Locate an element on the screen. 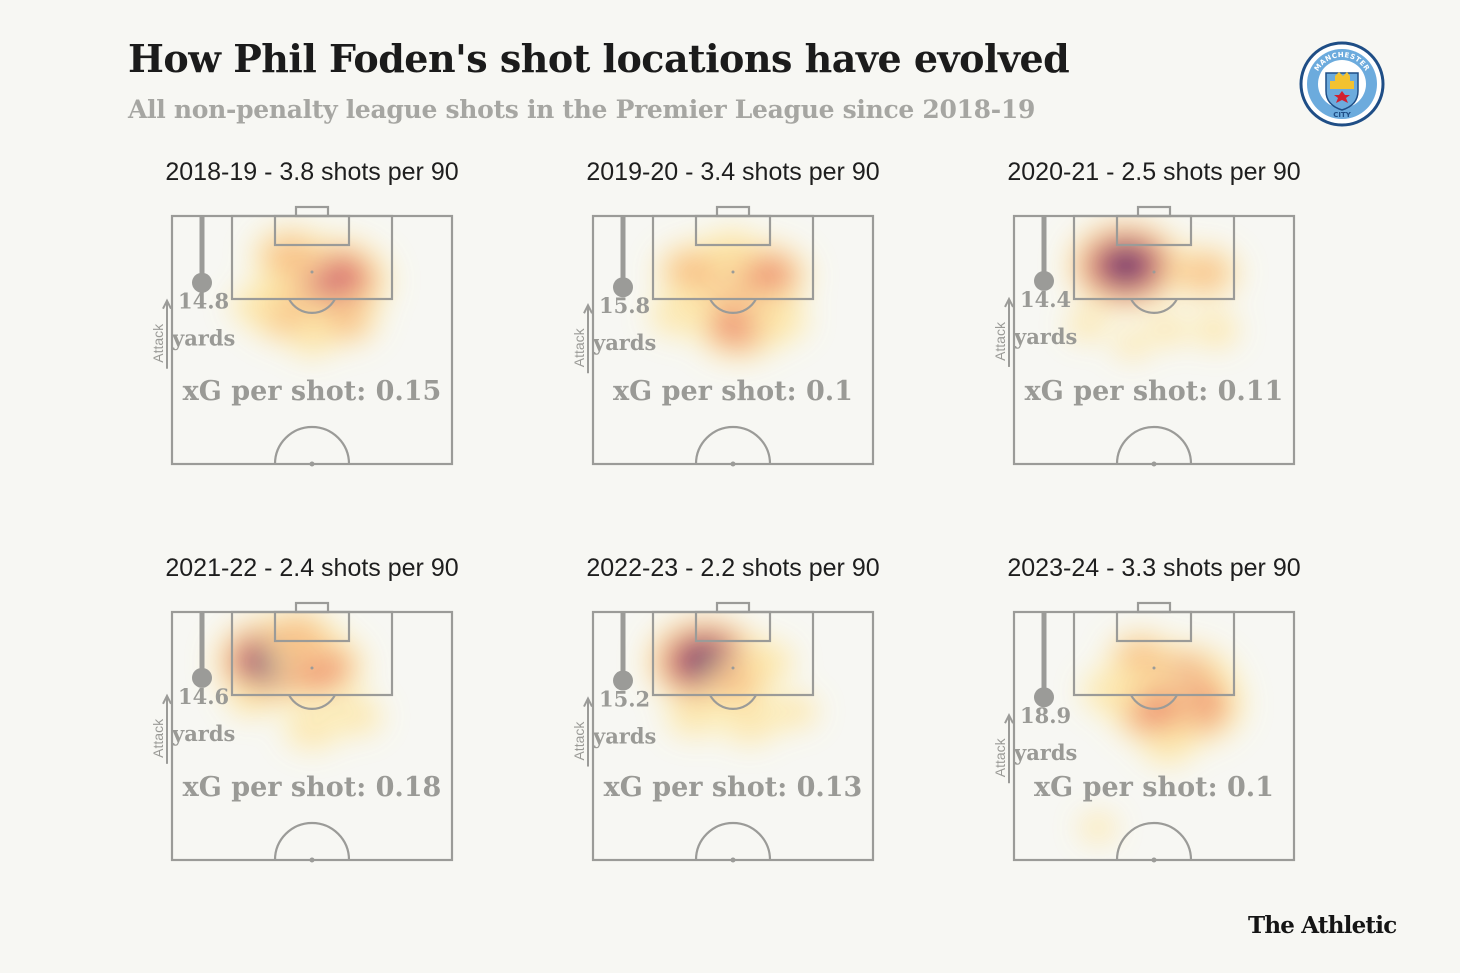 This screenshot has width=1460, height=973. avg-distance-value: 15.8 is located at coordinates (624, 305).